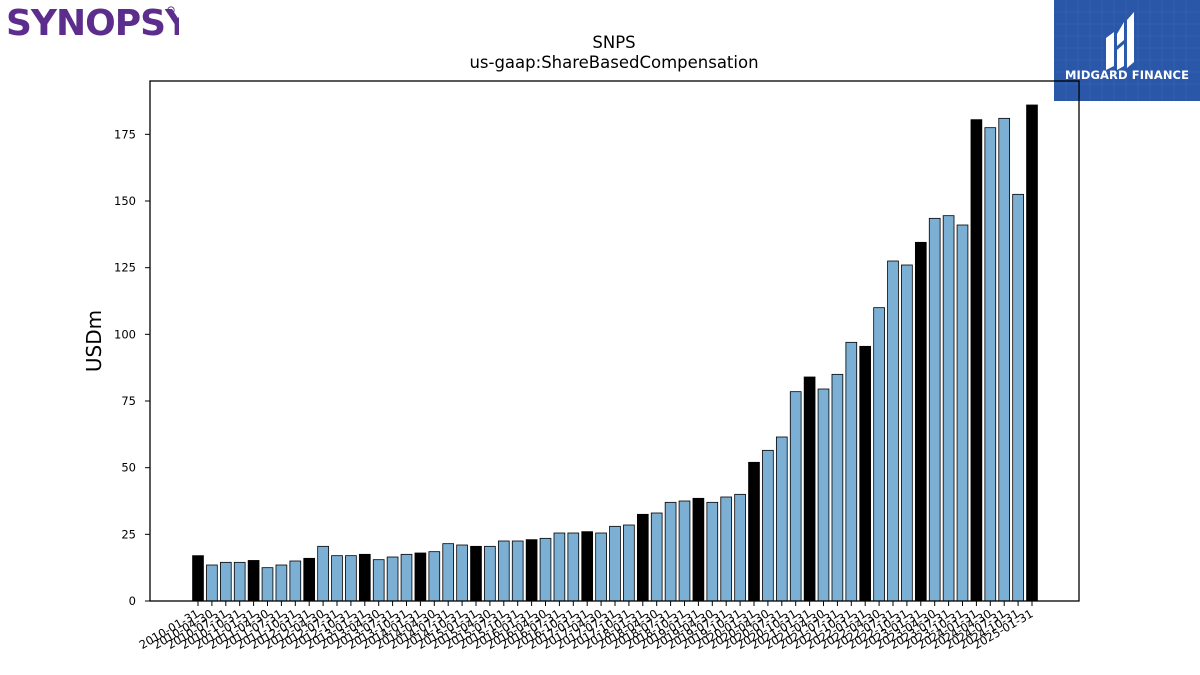 The image size is (1200, 675). What do you see at coordinates (125, 134) in the screenshot?
I see `y-tick-label: 175` at bounding box center [125, 134].